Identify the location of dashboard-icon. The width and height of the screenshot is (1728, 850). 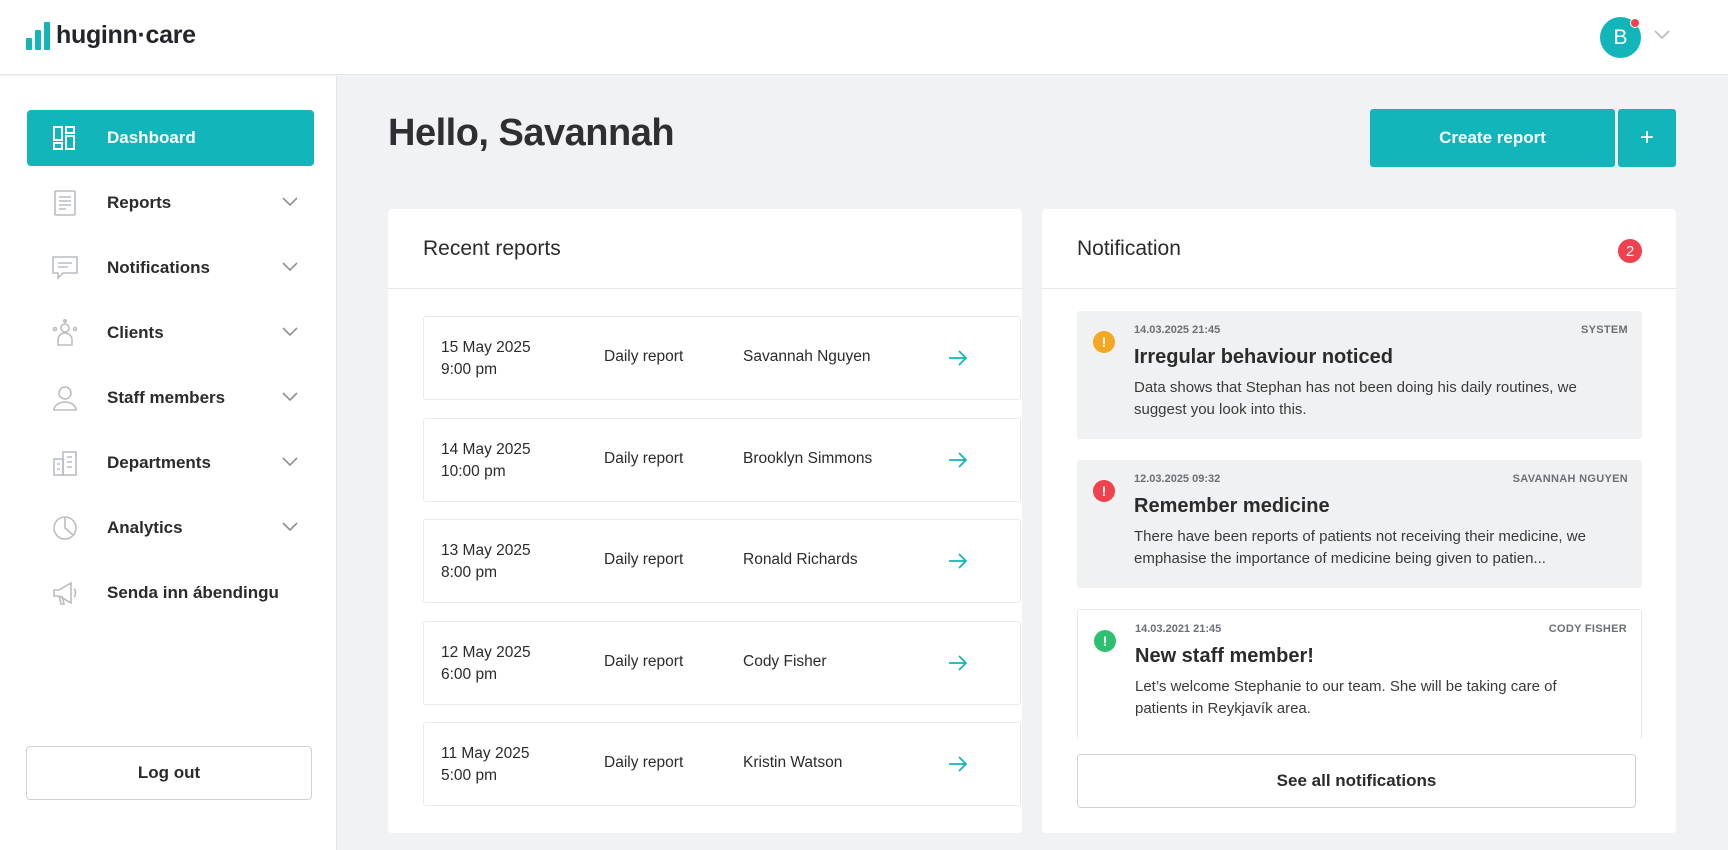
(64, 138).